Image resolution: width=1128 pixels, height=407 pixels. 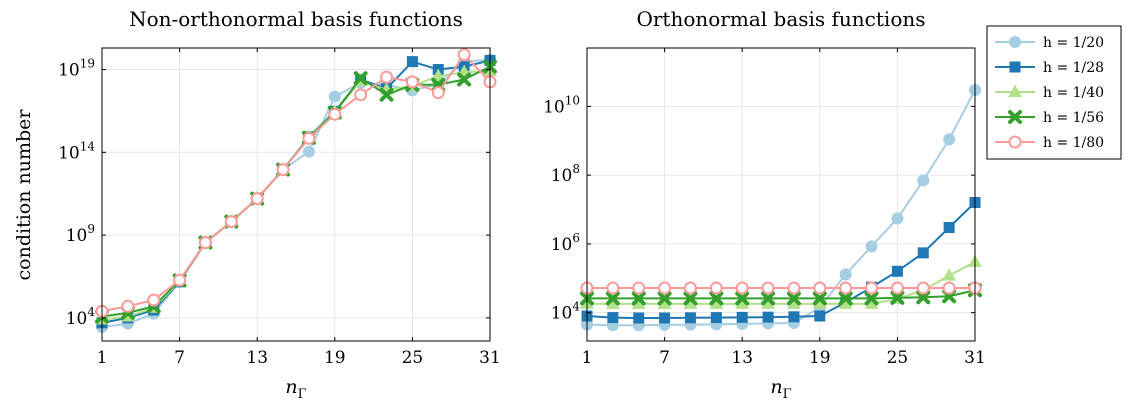 What do you see at coordinates (576, 169) in the screenshot?
I see `right-y-tick-exp-2: 8` at bounding box center [576, 169].